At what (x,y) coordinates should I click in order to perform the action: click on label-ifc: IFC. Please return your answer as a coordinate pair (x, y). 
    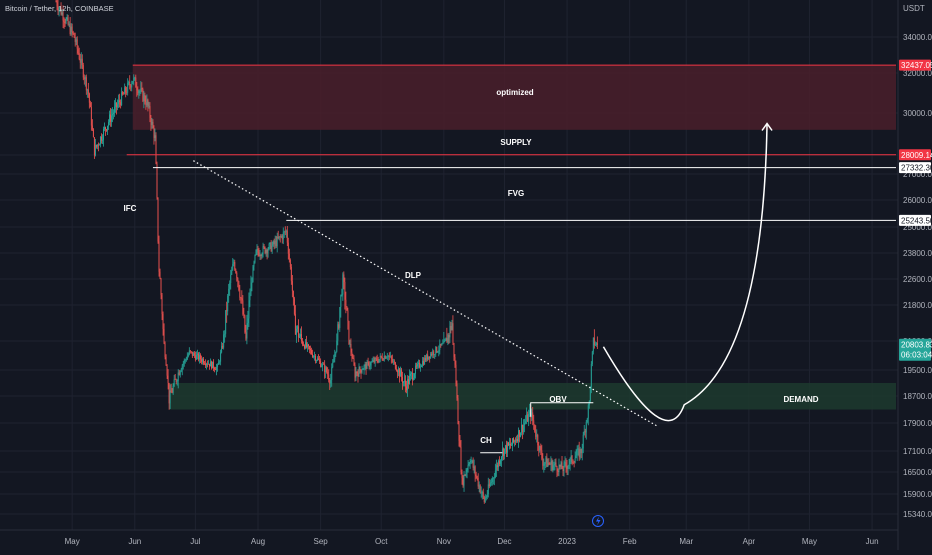
    Looking at the image, I should click on (130, 208).